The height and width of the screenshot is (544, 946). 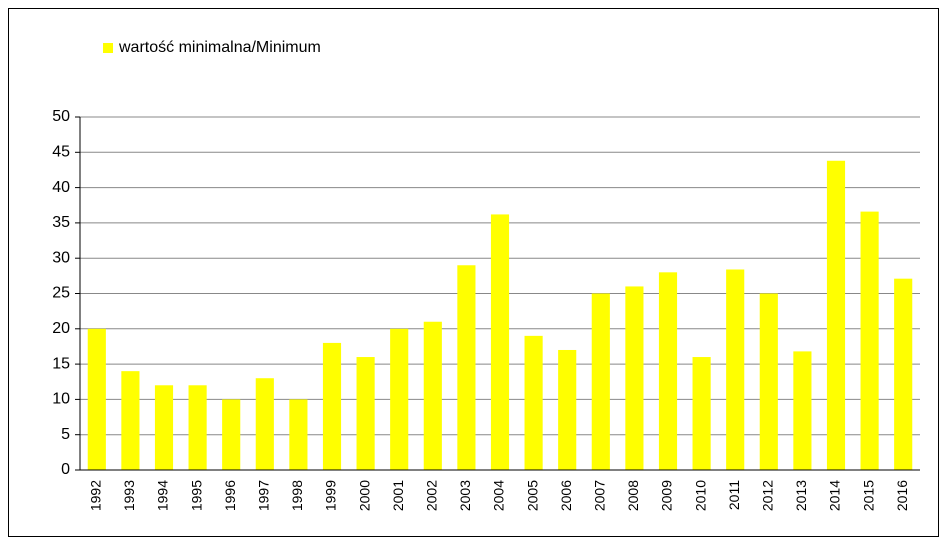 What do you see at coordinates (264, 495) in the screenshot?
I see `x-tick-label: 1997` at bounding box center [264, 495].